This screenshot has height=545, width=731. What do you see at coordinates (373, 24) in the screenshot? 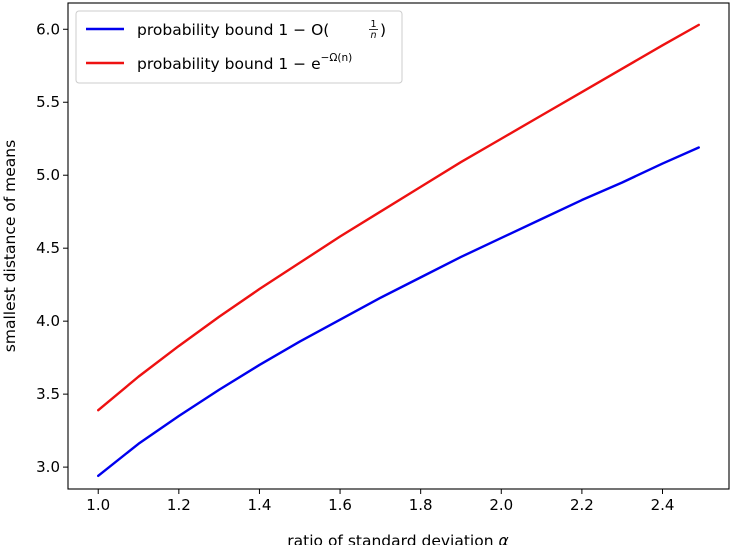
I see `legend-frac-num-series-1: 1` at bounding box center [373, 24].